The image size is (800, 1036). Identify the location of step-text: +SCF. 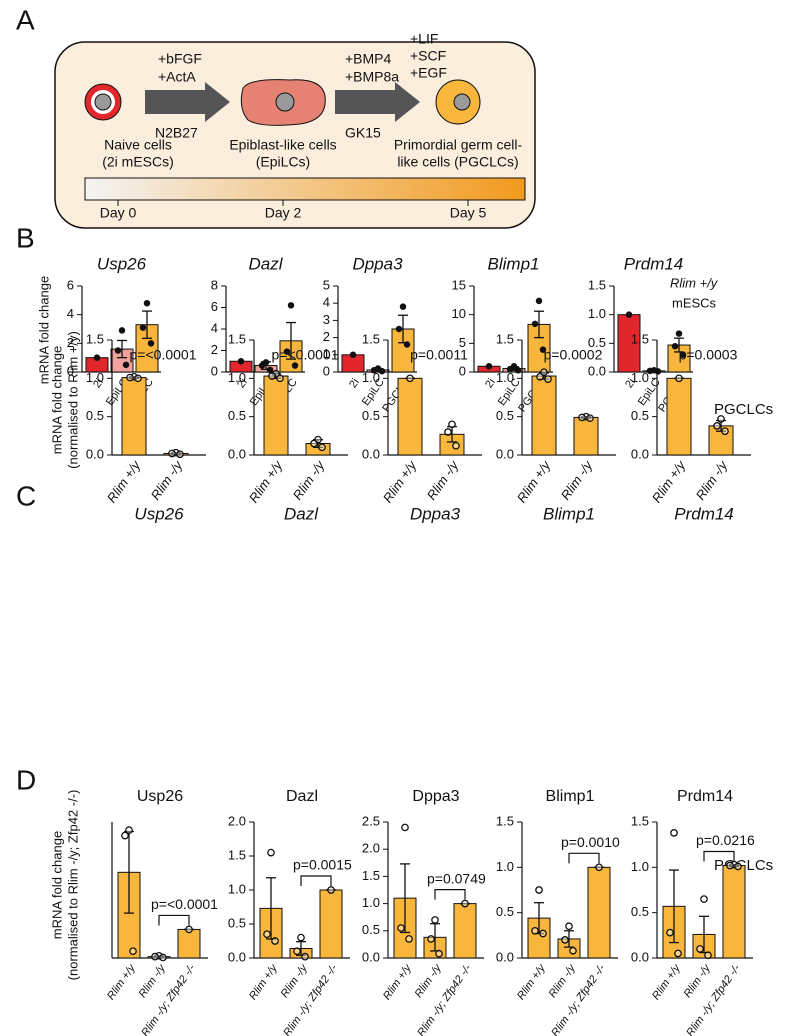
(428, 56).